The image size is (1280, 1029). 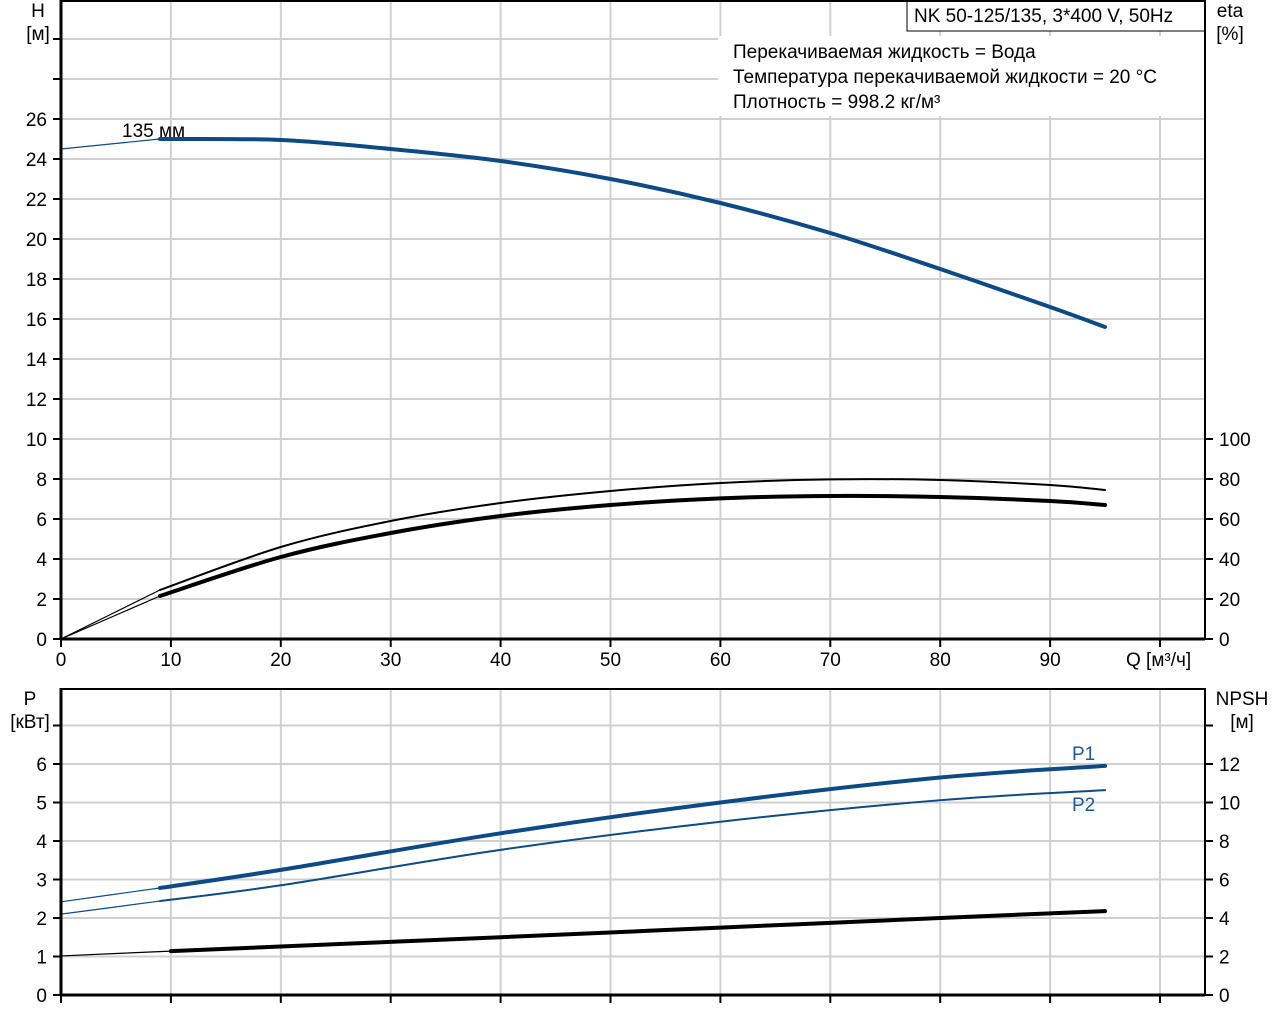 What do you see at coordinates (110, 895) in the screenshot?
I see `curve-P1-extrapolated` at bounding box center [110, 895].